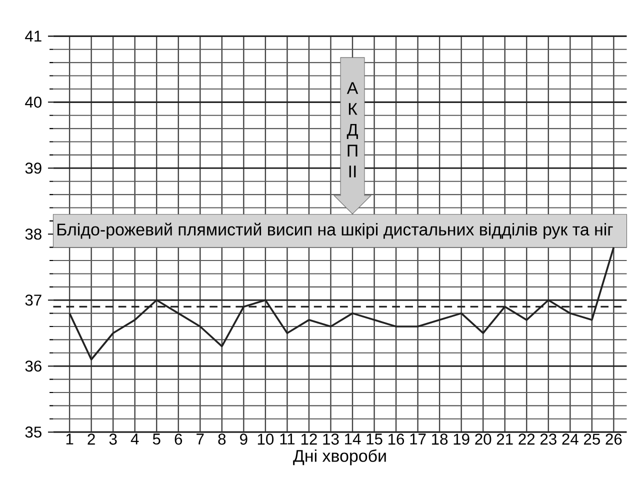 Image resolution: width=630 pixels, height=501 pixels. Describe the element at coordinates (570, 439) in the screenshot. I see `x-tick-label: 24` at that location.